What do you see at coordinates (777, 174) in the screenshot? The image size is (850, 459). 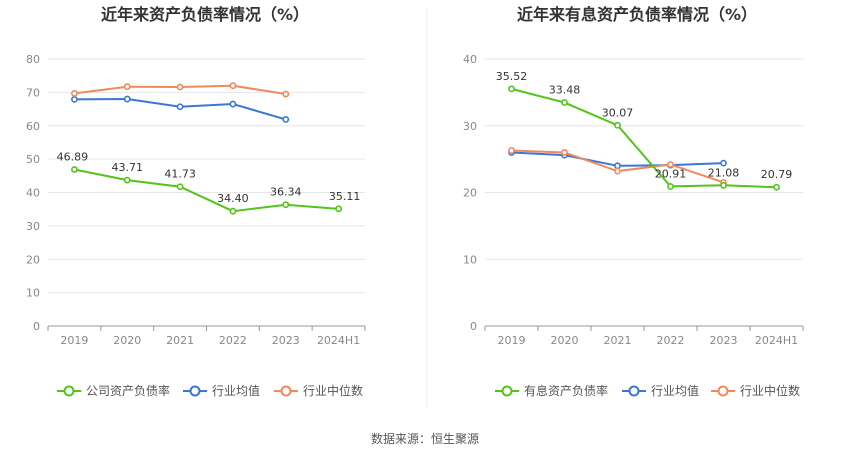 I see `data-label: 20.79` at bounding box center [777, 174].